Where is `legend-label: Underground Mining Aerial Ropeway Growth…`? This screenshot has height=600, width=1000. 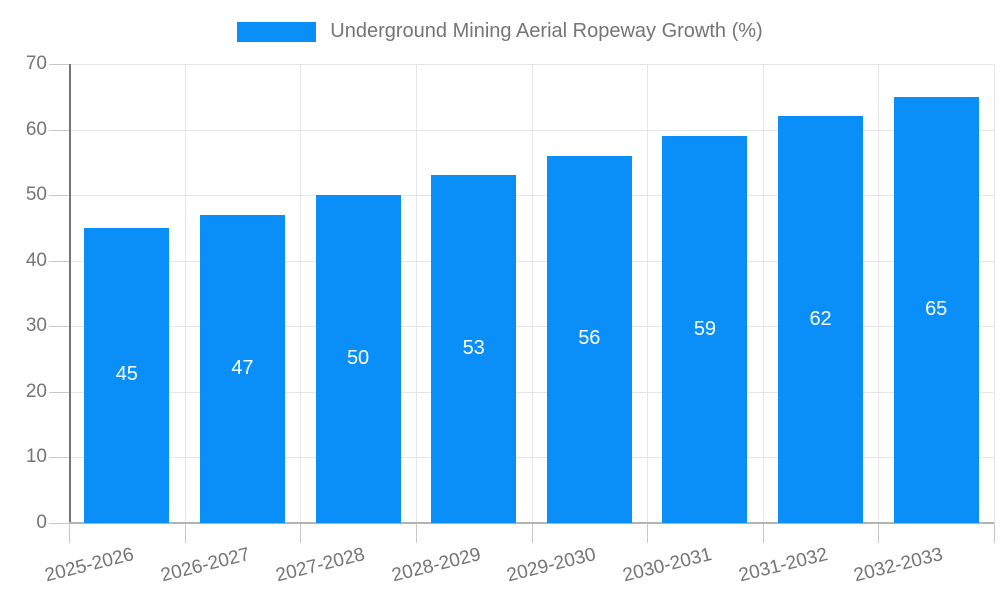
legend-label: Underground Mining Aerial Ropeway Growth… is located at coordinates (546, 31).